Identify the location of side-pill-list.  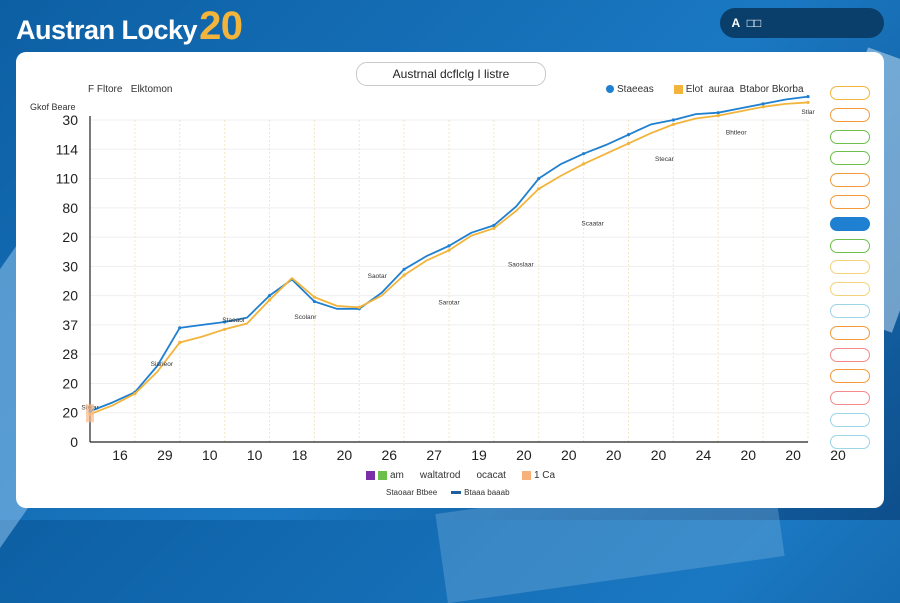
(850, 271).